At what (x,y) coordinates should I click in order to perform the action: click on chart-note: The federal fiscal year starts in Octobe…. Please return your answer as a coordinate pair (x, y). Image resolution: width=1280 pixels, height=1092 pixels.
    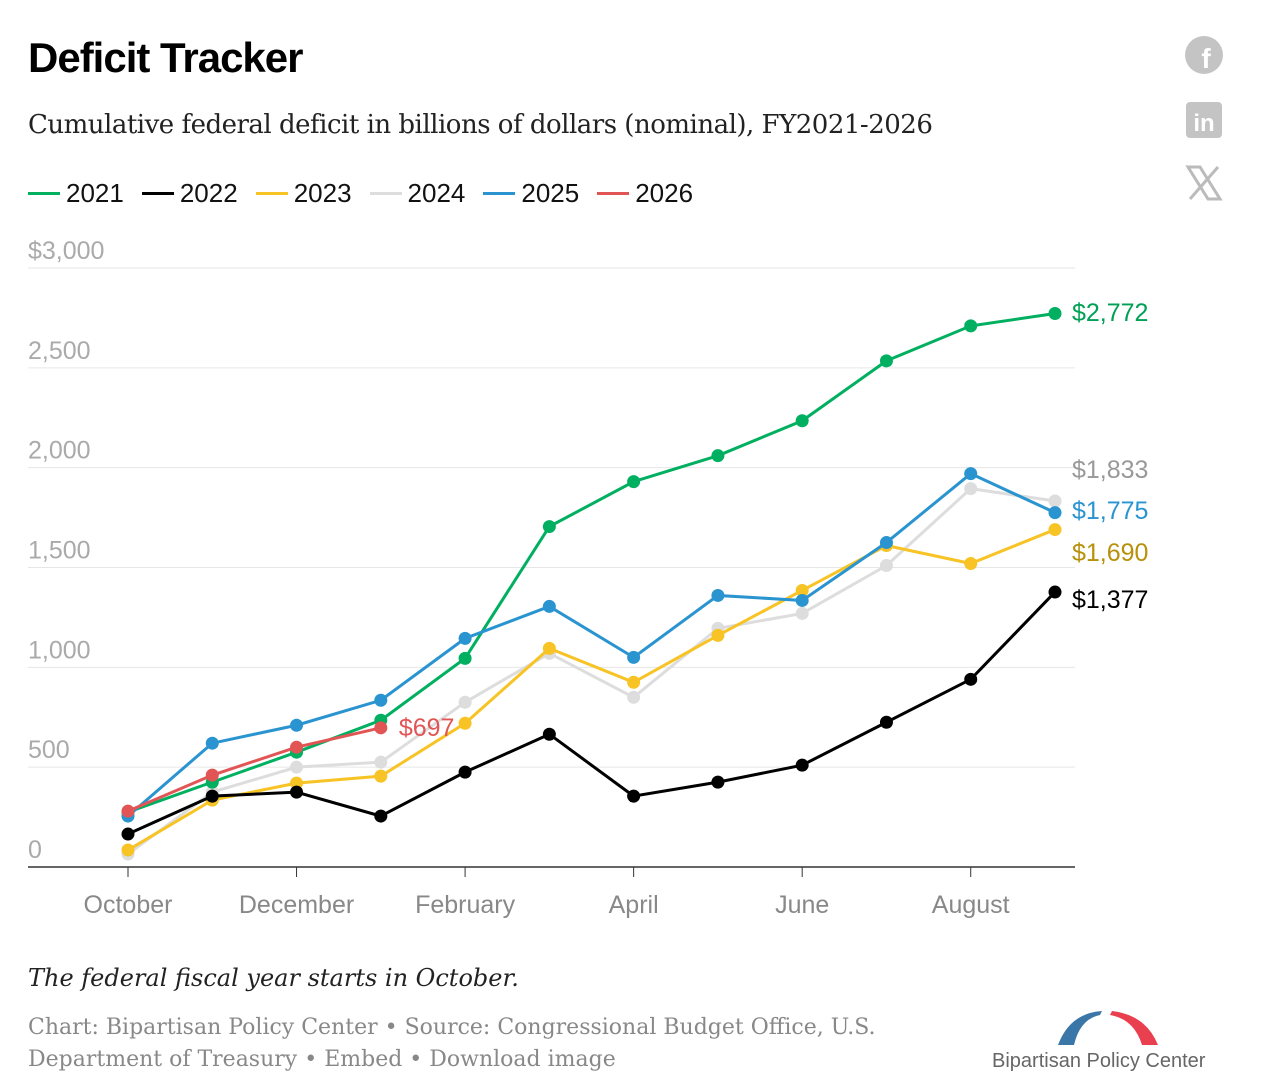
    Looking at the image, I should click on (273, 978).